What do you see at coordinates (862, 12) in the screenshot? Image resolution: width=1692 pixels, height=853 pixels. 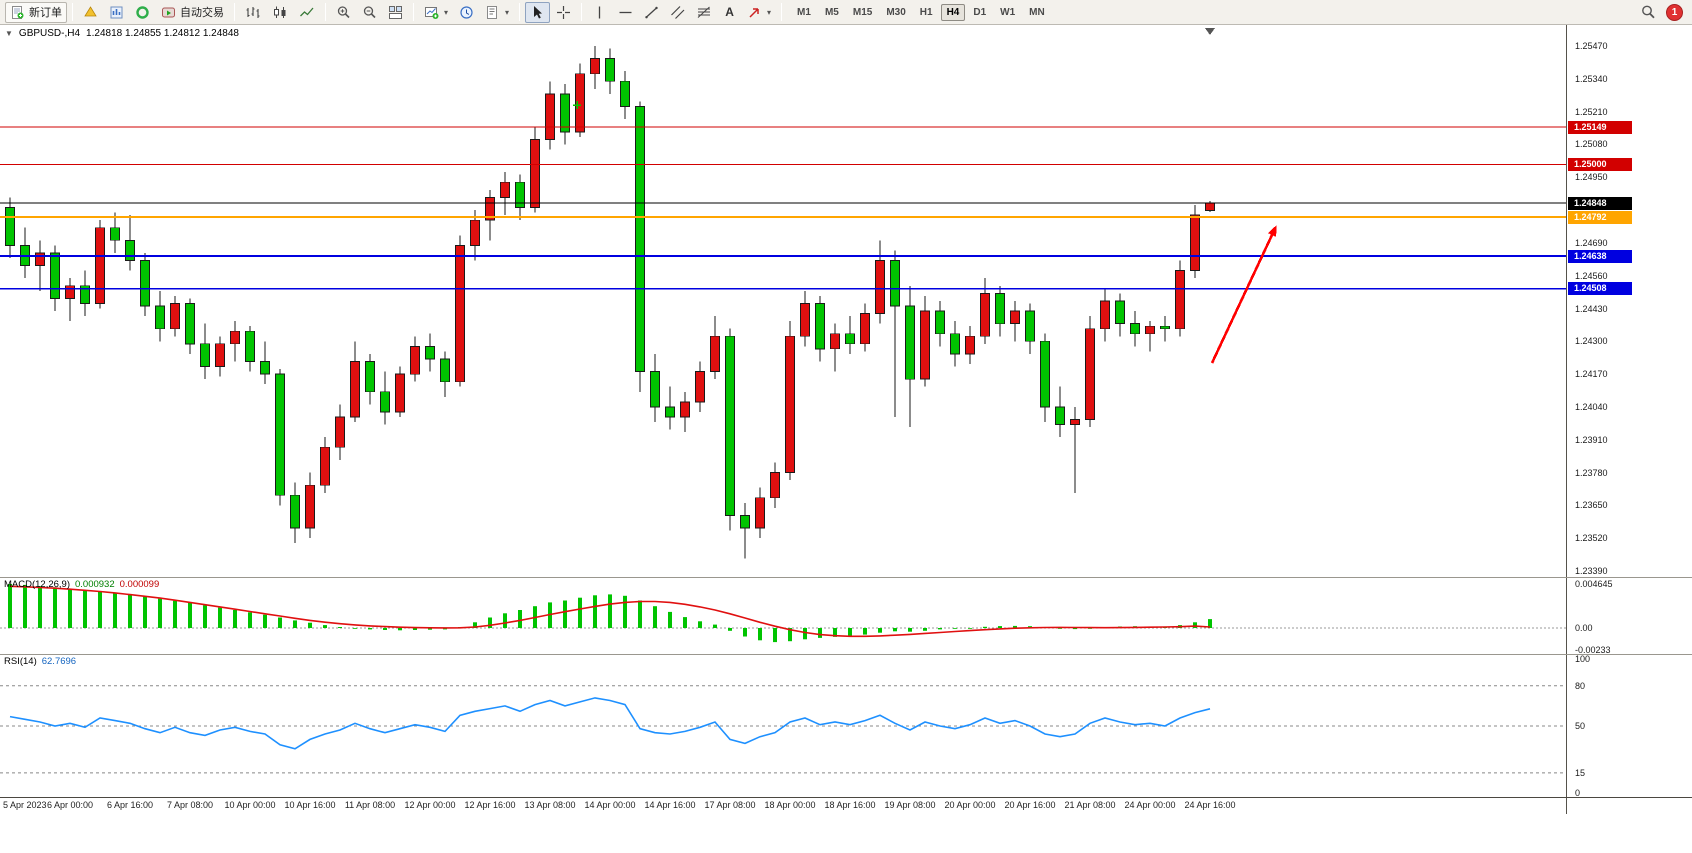 I see `timeframe-button-m15: M15` at bounding box center [862, 12].